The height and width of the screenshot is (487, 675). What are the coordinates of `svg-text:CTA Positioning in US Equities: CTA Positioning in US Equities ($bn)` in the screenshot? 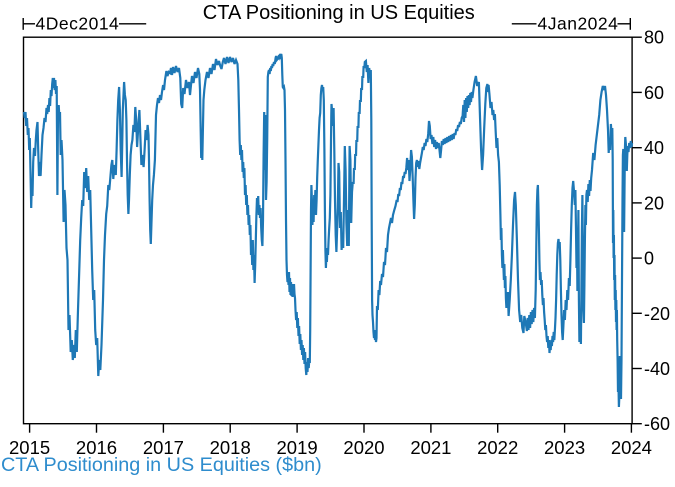 It's located at (161, 465).